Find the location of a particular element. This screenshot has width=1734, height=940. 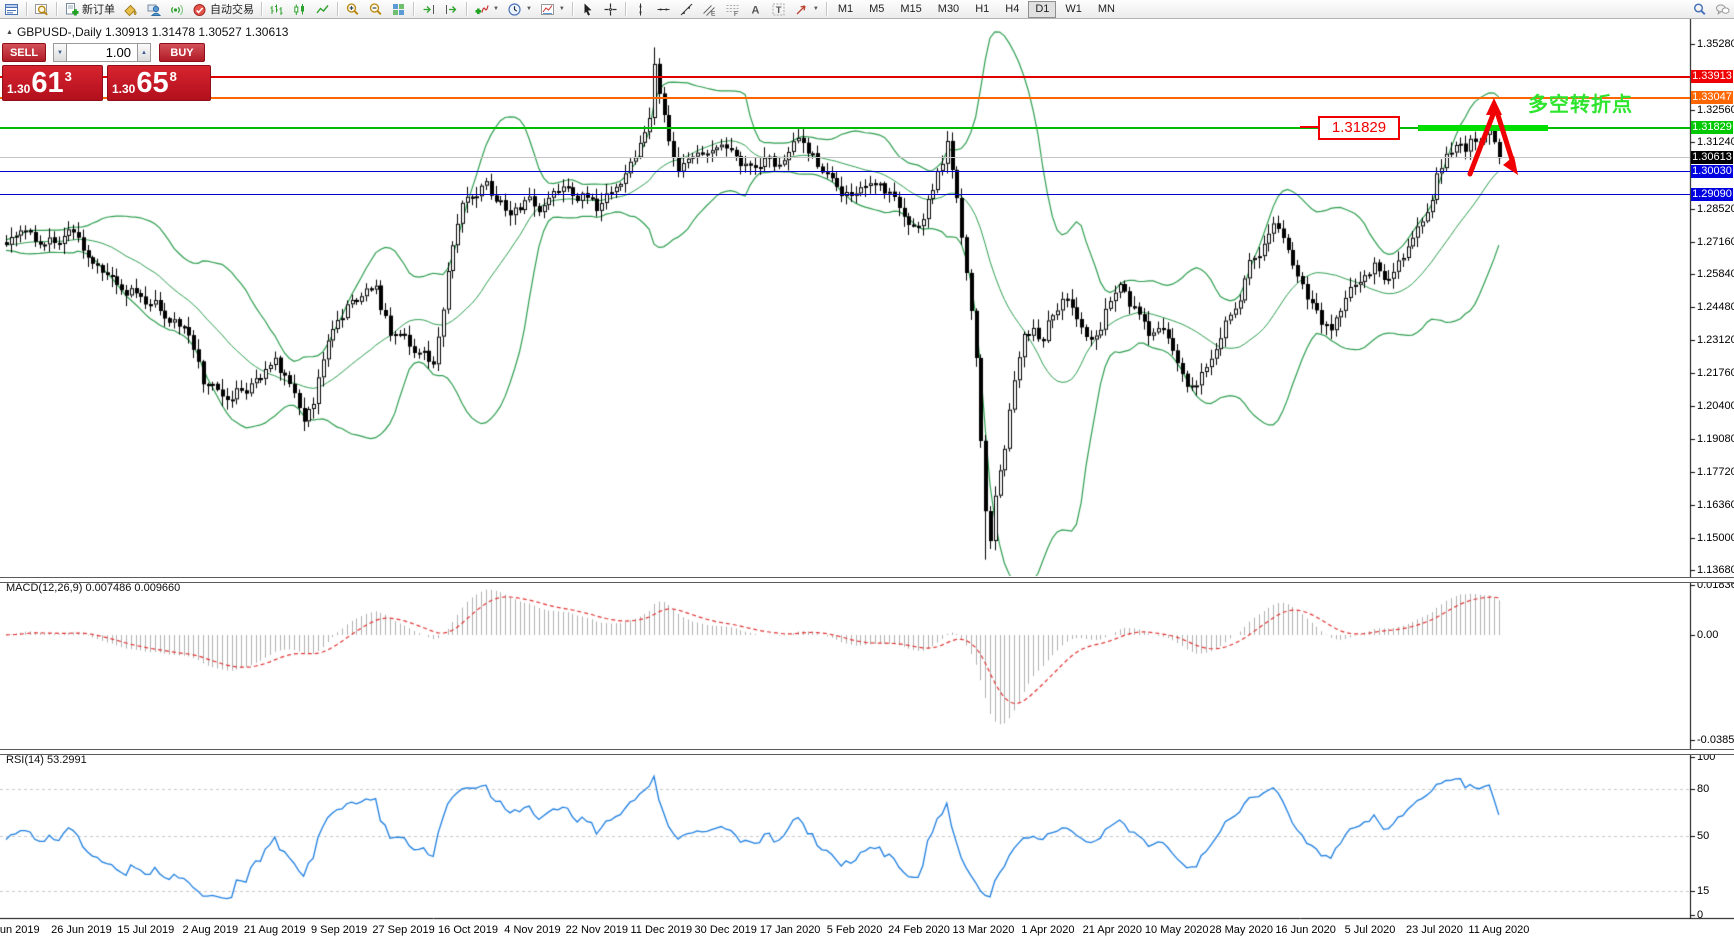

chart-shift-icon is located at coordinates (451, 9).